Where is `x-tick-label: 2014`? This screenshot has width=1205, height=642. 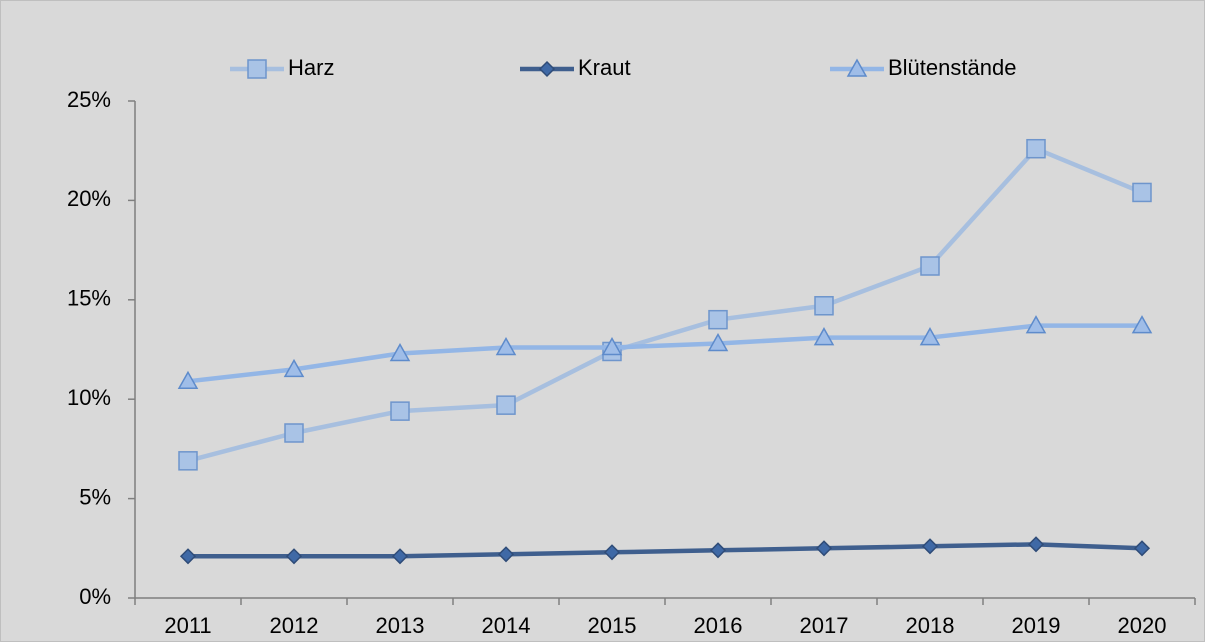 x-tick-label: 2014 is located at coordinates (506, 625).